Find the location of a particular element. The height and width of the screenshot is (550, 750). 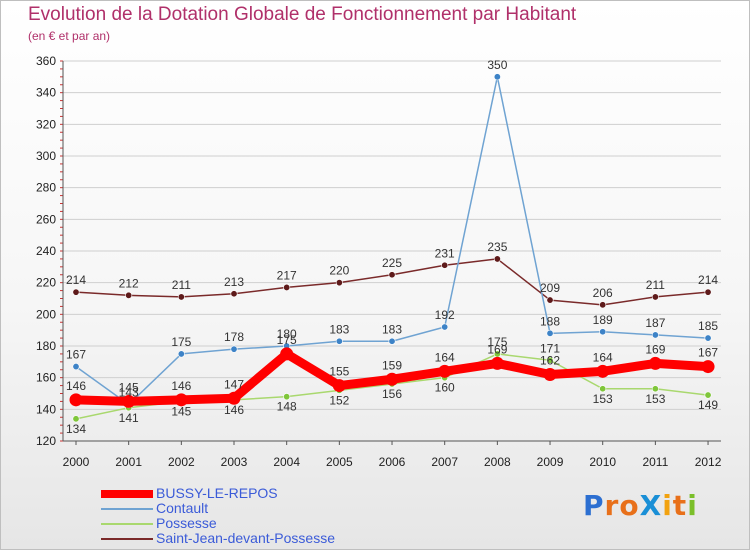

legend-swatch-bussy is located at coordinates (127, 494).